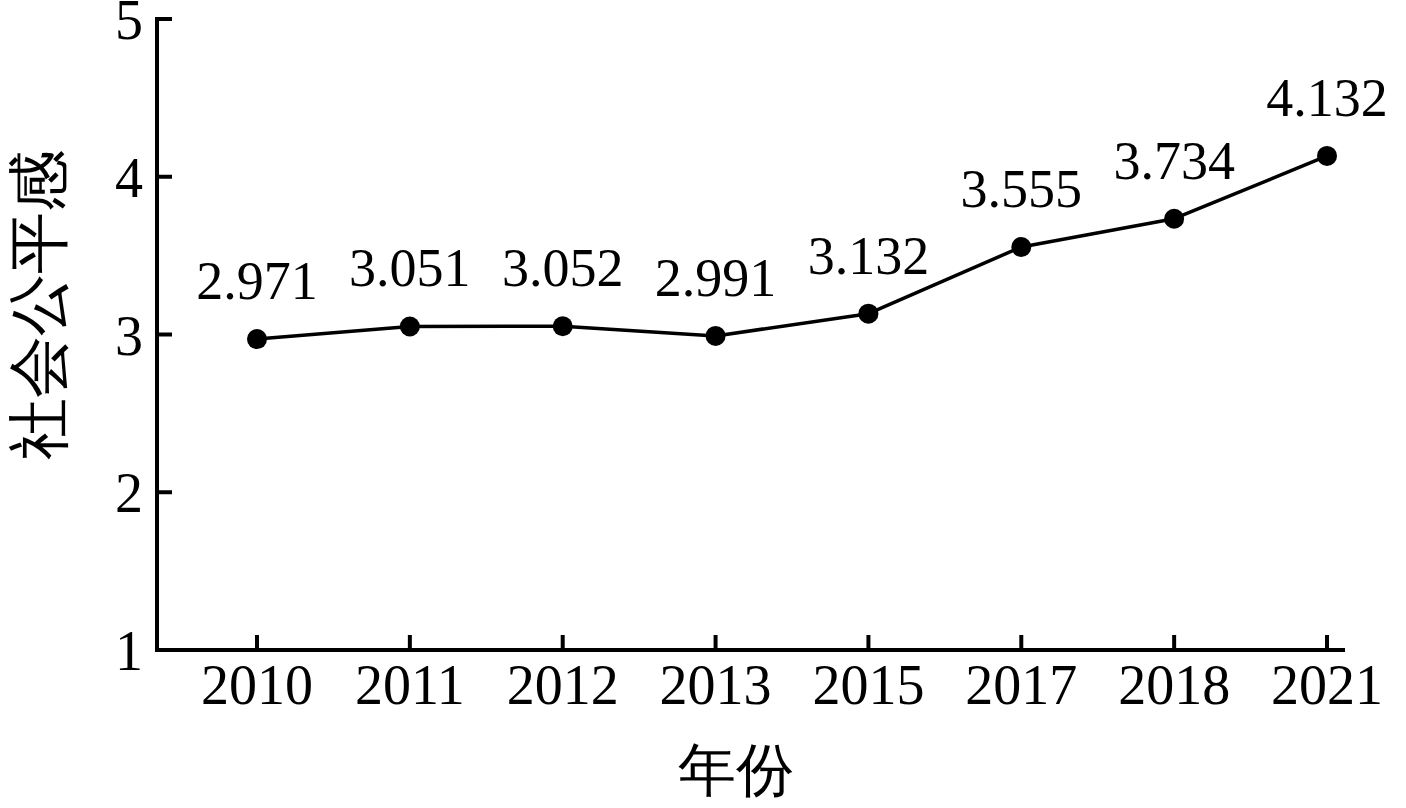 The image size is (1406, 808). Describe the element at coordinates (129, 651) in the screenshot. I see `y-tick-label: 1` at that location.